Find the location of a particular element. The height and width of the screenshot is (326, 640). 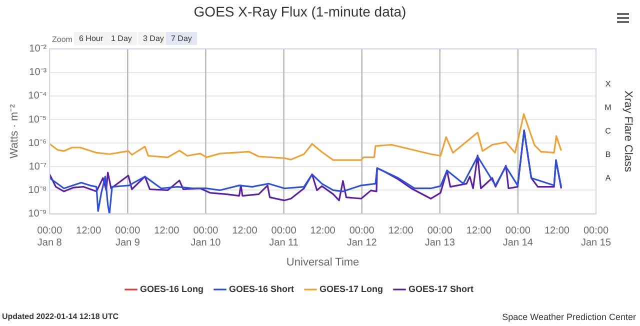

y-tick-label: 10⁻⁶ is located at coordinates (37, 143).